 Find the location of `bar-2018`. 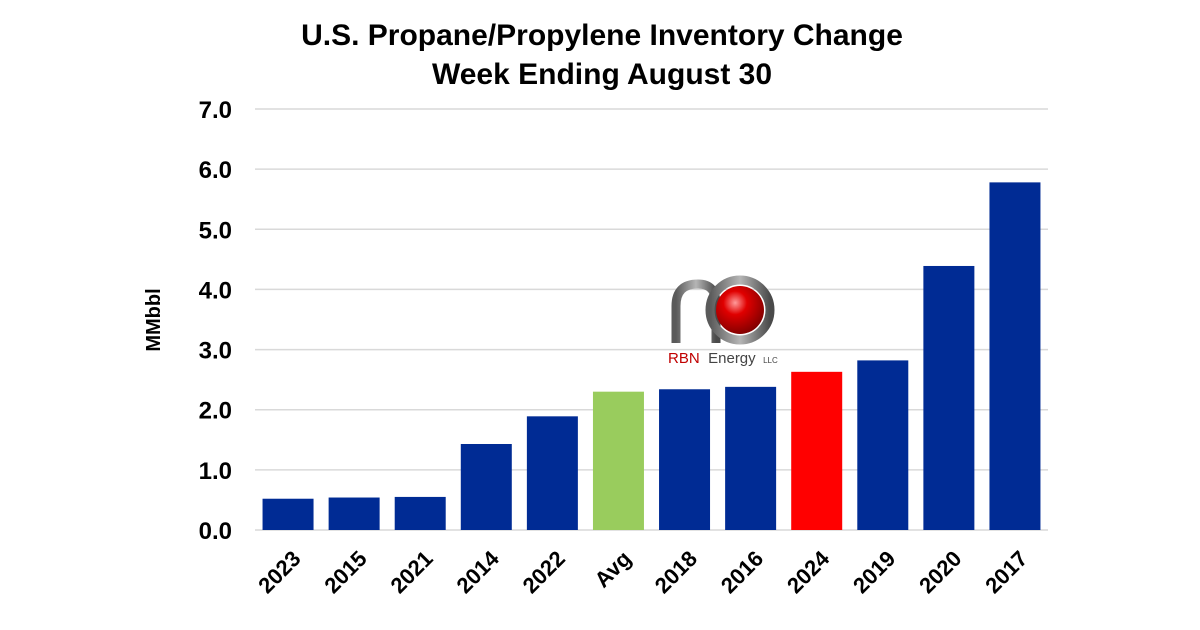

bar-2018 is located at coordinates (685, 459).